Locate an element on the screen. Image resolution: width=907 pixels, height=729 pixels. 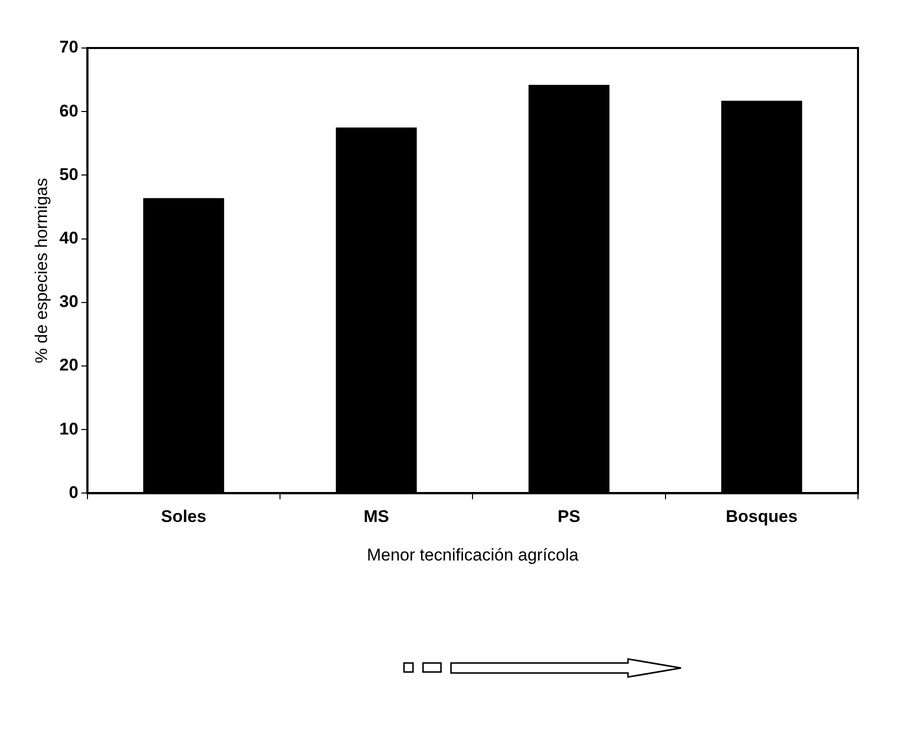
y-tick-label: 30 is located at coordinates (68, 302).